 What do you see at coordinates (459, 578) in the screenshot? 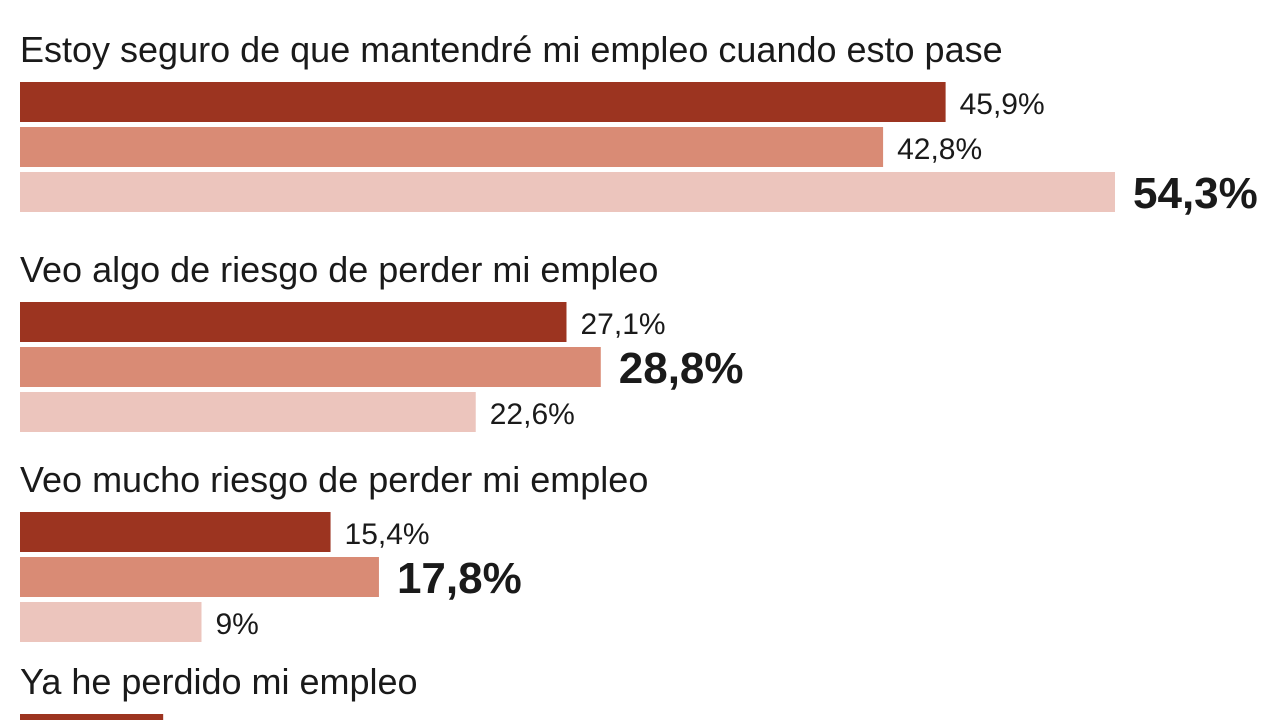
I see `data-label: 17,8%` at bounding box center [459, 578].